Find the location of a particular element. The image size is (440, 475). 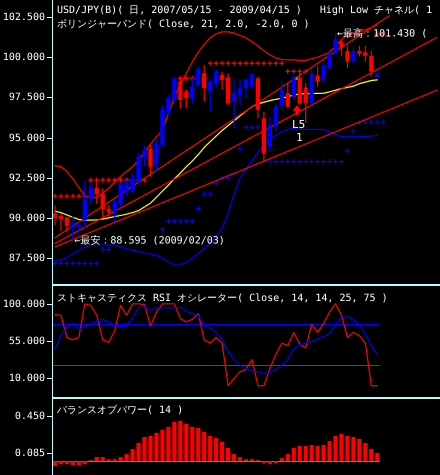

annotation: L5 is located at coordinates (299, 124).